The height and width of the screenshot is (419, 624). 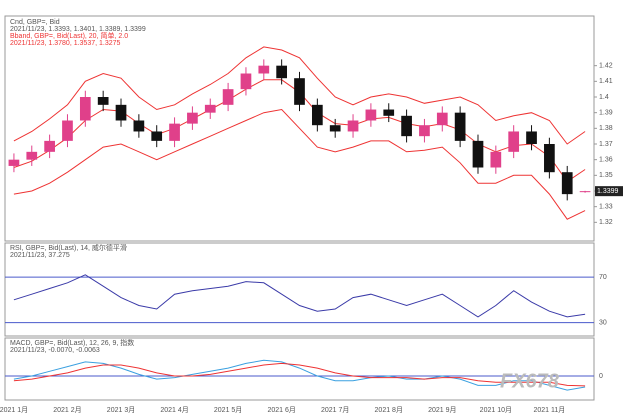 I want to click on y-tick-label: 70, so click(x=603, y=277).